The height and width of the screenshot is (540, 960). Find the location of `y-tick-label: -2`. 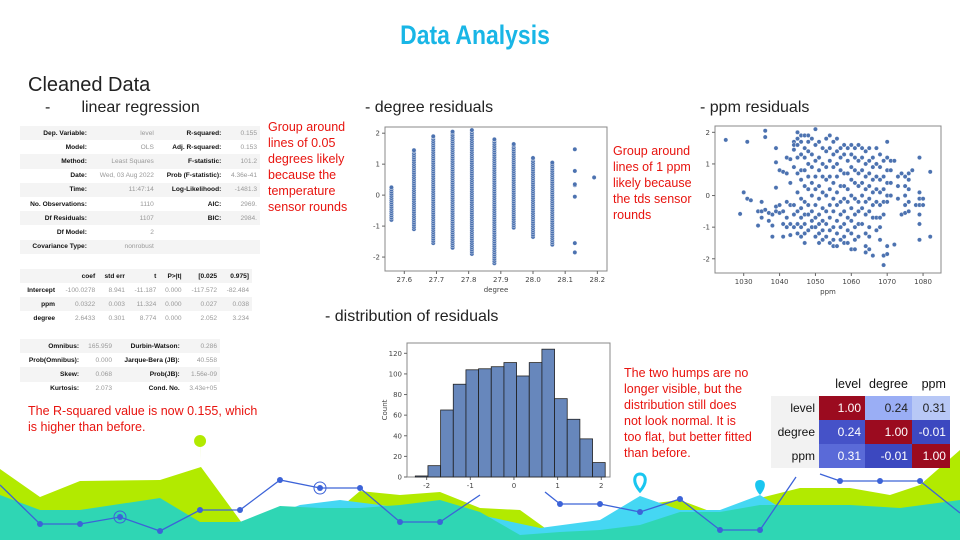

y-tick-label: -2 is located at coordinates (706, 259).